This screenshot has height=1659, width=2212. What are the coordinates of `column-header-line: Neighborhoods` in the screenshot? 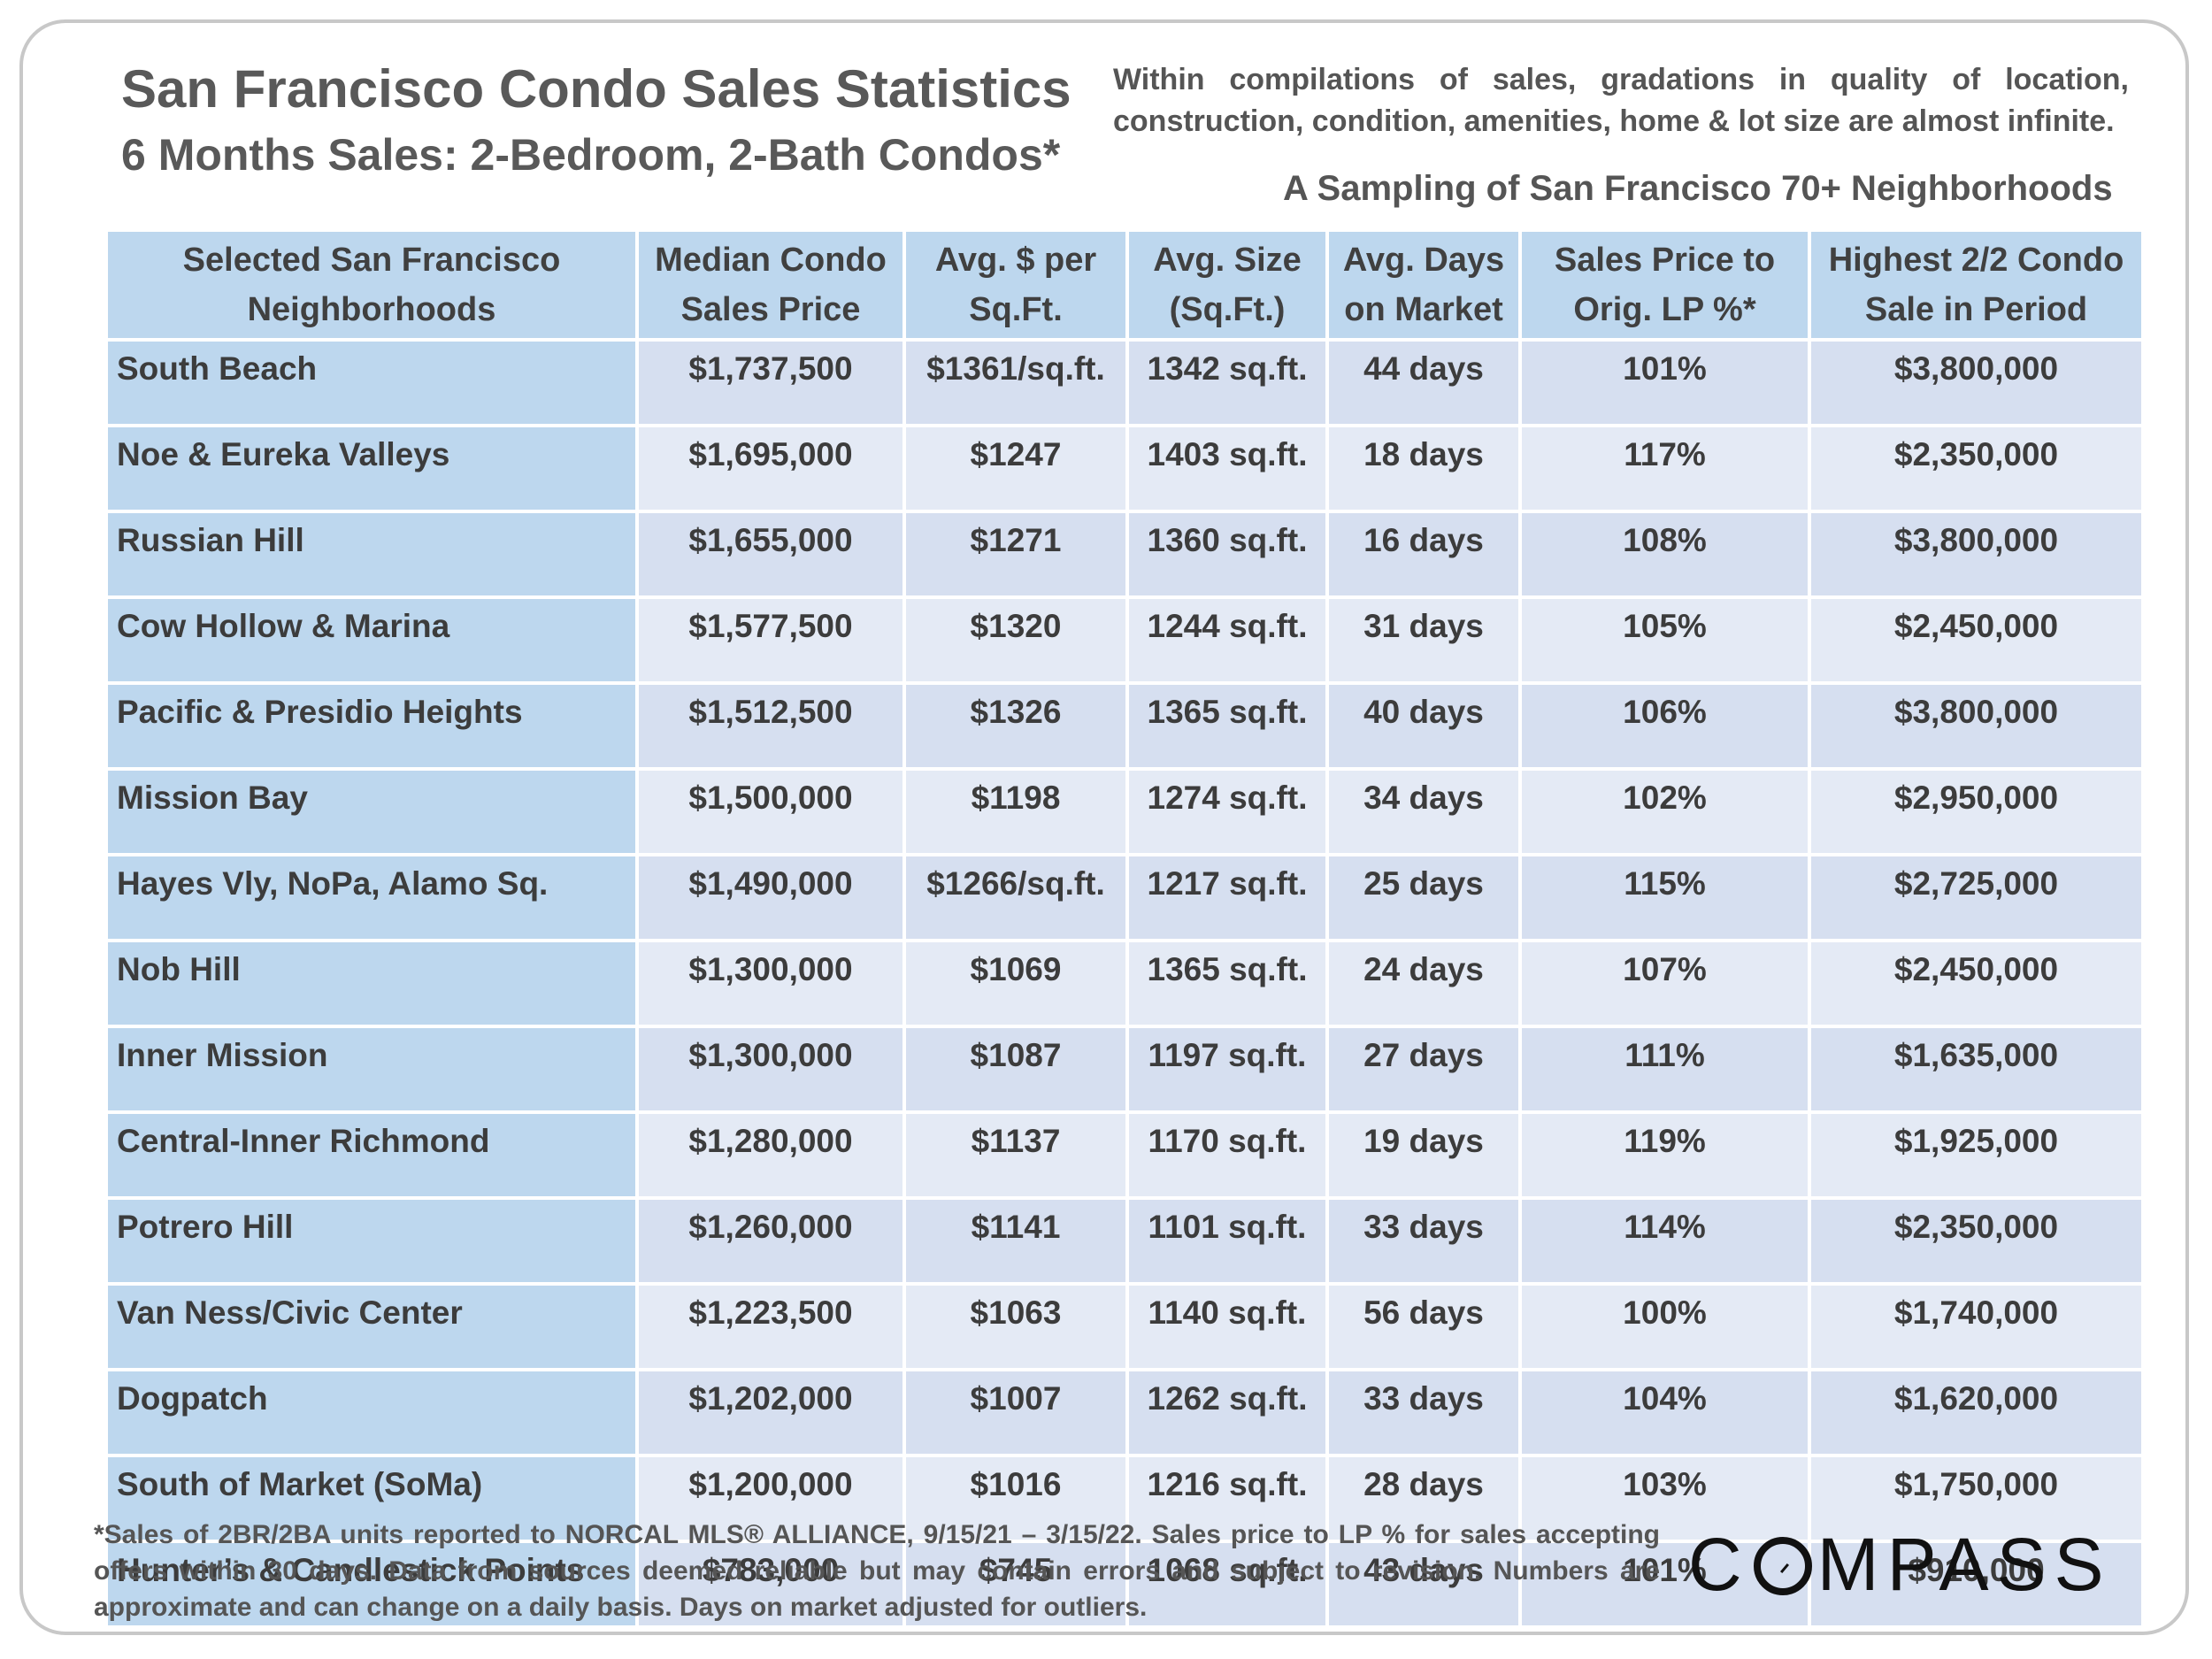 It's located at (371, 310).